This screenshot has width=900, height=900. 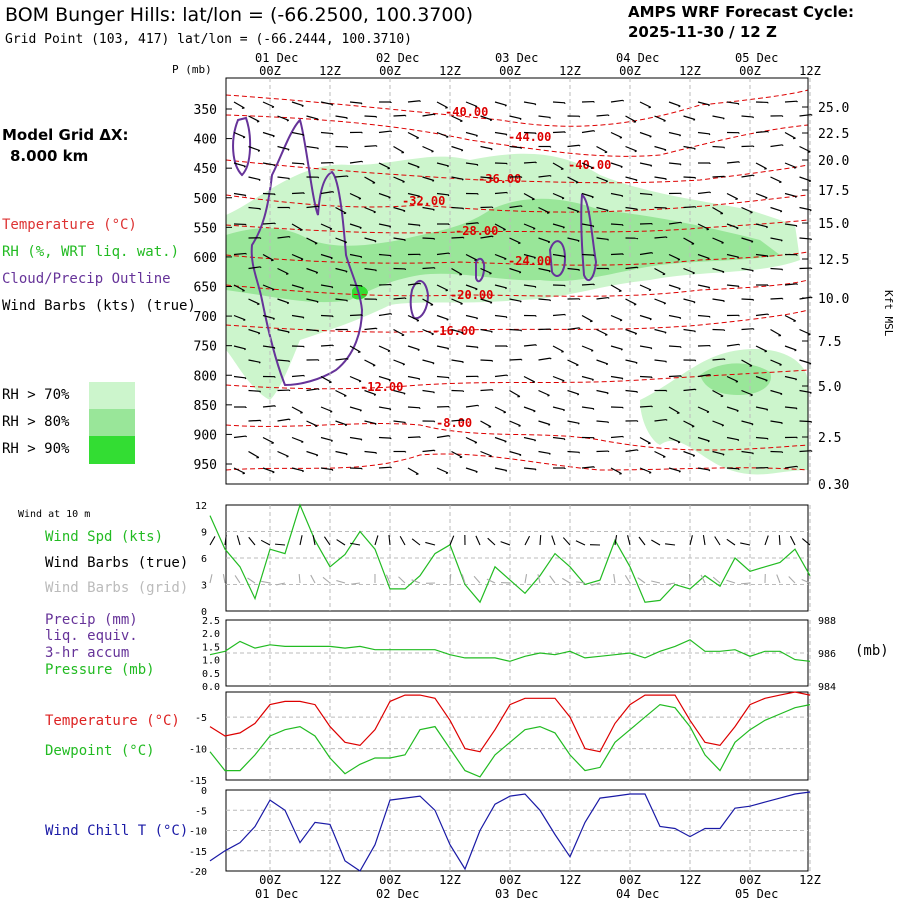 What do you see at coordinates (510, 650) in the screenshot?
I see `pressure-line` at bounding box center [510, 650].